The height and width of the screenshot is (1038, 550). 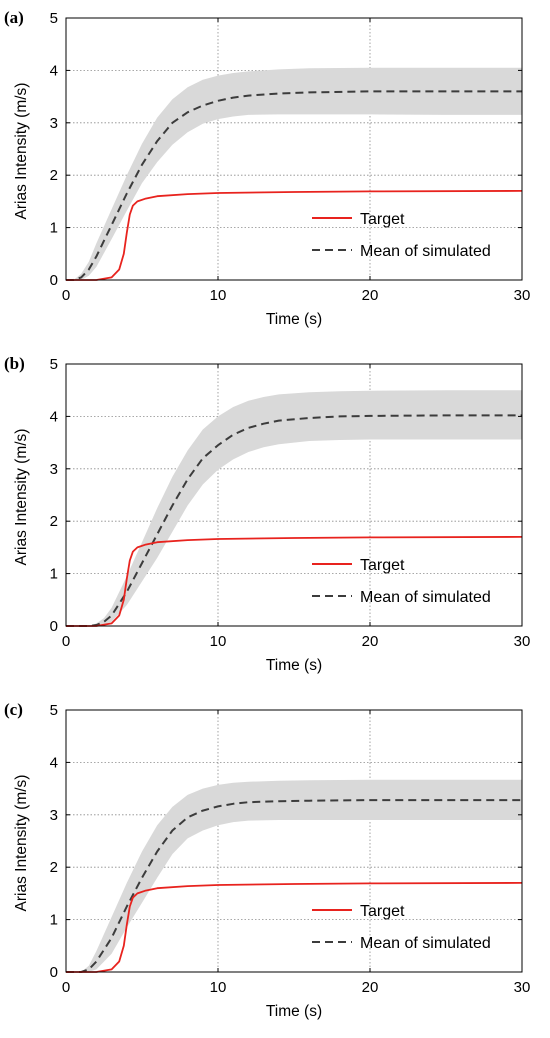 I want to click on panel-label: (c), so click(x=13, y=709).